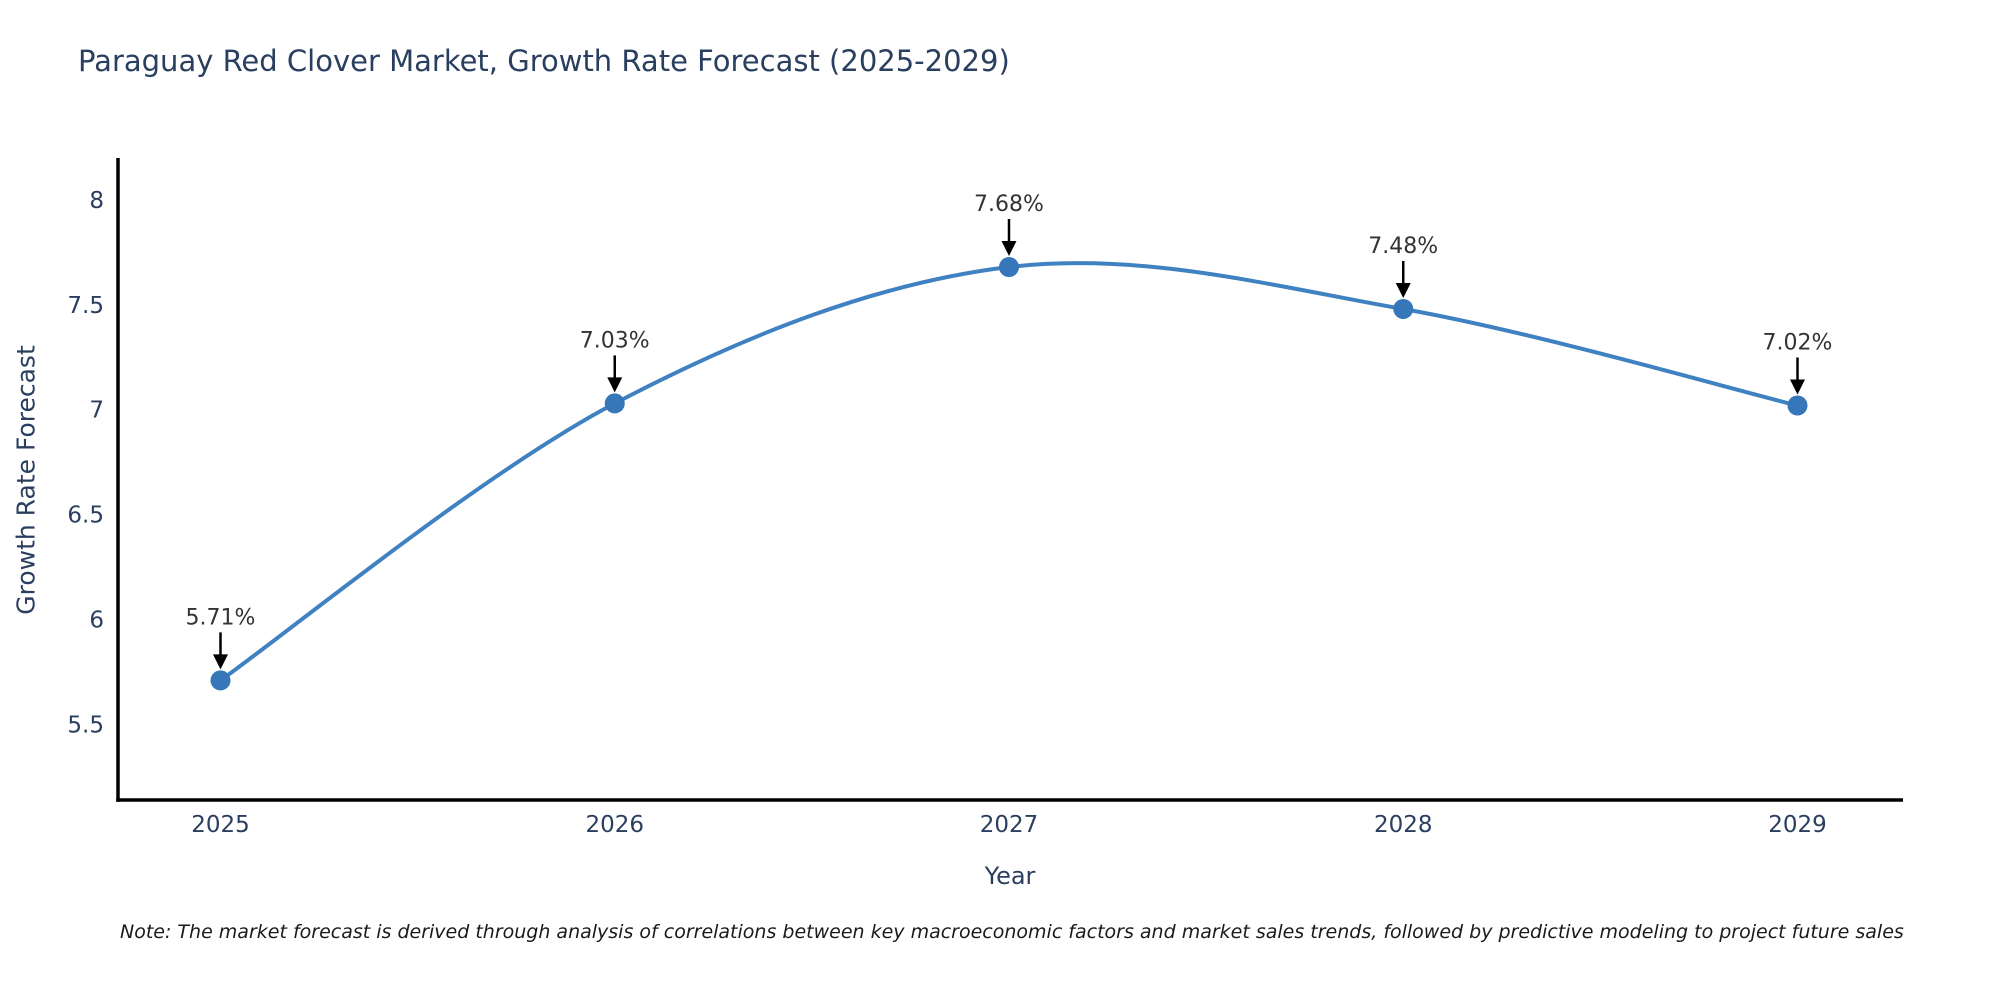 The width and height of the screenshot is (2000, 1000). Describe the element at coordinates (1010, 876) in the screenshot. I see `x-axis-title: Year` at that location.